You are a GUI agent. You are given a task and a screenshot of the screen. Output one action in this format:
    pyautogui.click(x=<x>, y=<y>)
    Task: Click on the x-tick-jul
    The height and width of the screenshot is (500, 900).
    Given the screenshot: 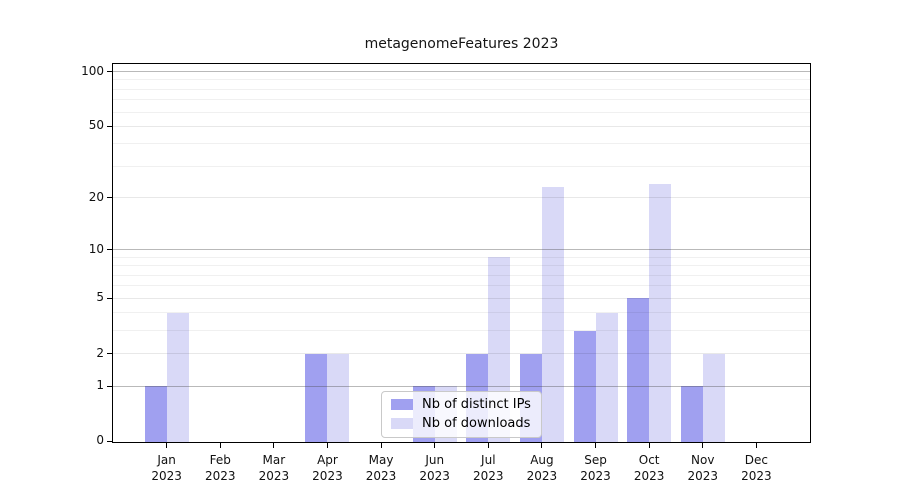 What is the action you would take?
    pyautogui.click(x=488, y=445)
    